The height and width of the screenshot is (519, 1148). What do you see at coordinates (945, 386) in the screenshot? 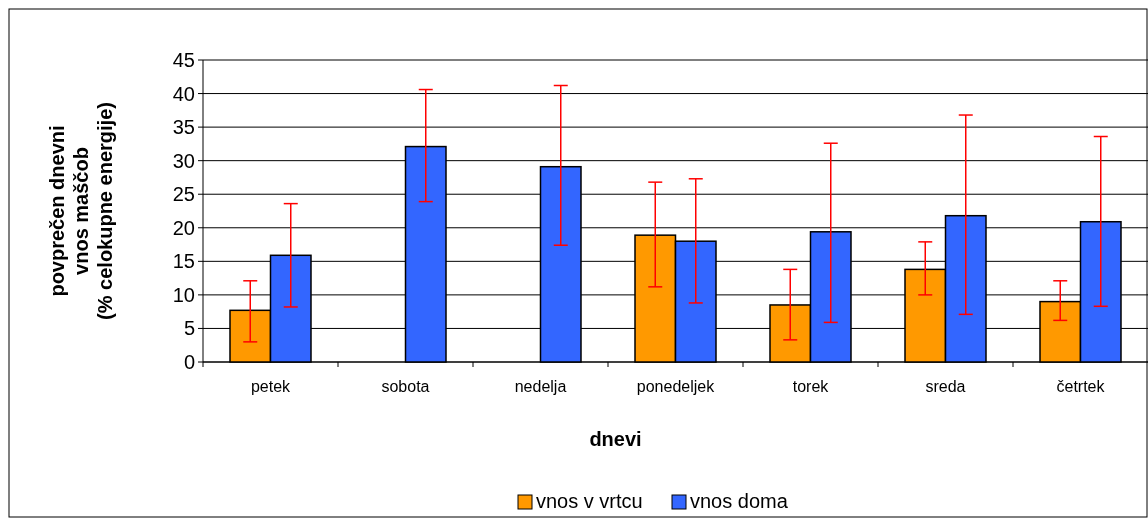
I see `x-tick-label: sreda` at bounding box center [945, 386].